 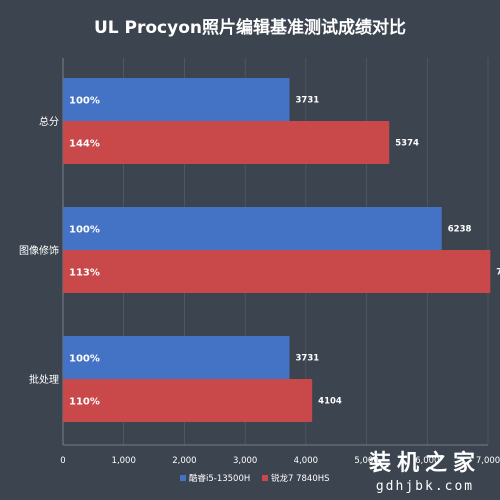 What do you see at coordinates (498, 273) in the screenshot?
I see `bar-value-label: 7038` at bounding box center [498, 273].